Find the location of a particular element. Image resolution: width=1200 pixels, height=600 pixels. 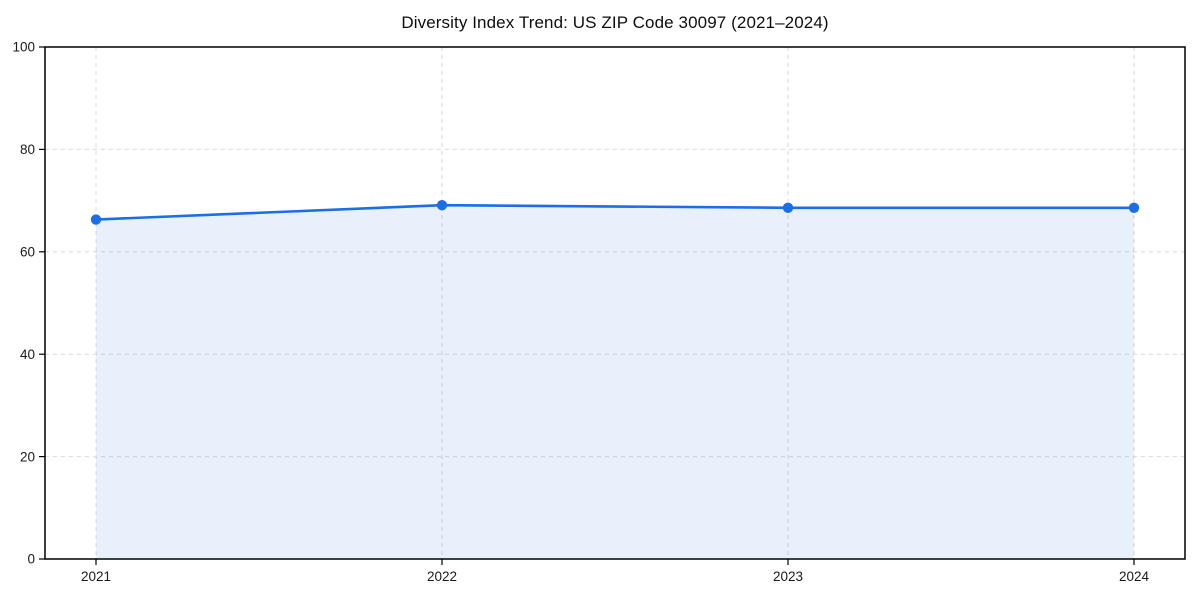

y-tick-label: 80 is located at coordinates (27, 149).